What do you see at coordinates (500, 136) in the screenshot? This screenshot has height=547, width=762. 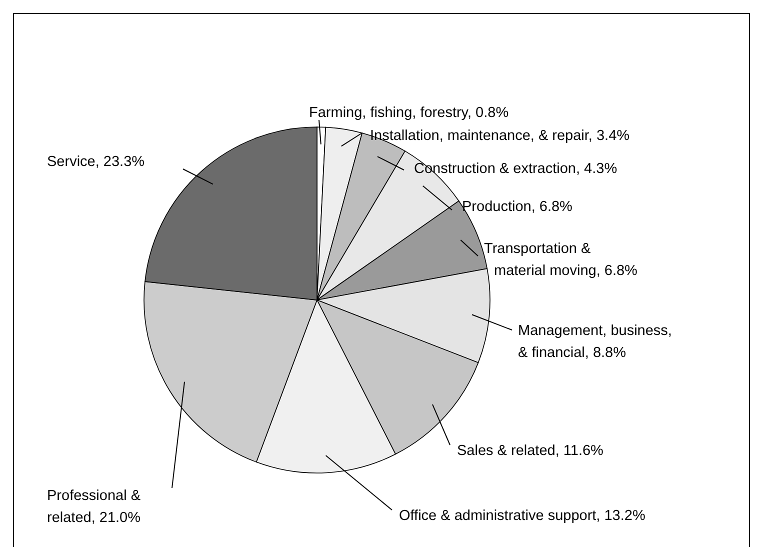 I see `slice-label: Installation, maintenance, & repair, 3.4%` at bounding box center [500, 136].